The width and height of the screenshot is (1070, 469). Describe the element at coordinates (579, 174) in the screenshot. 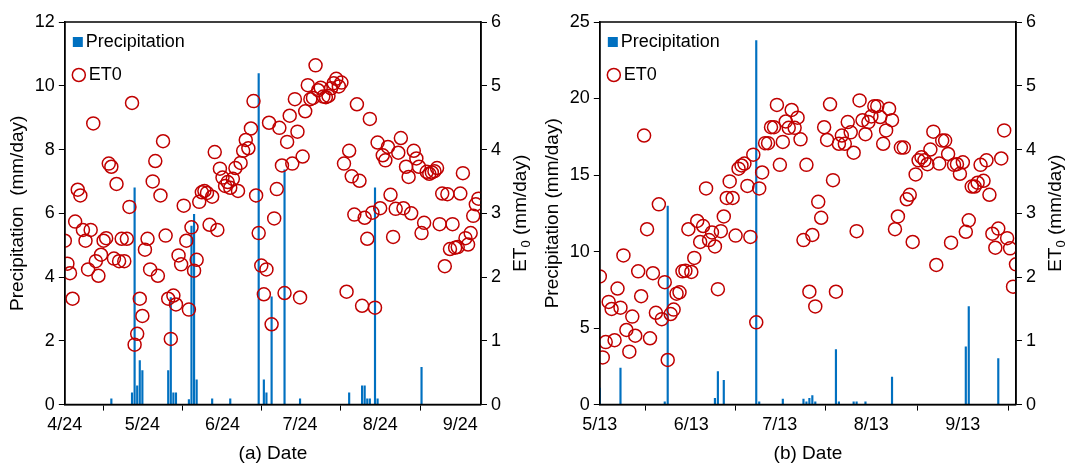

I see `y-tick-label: 15` at that location.